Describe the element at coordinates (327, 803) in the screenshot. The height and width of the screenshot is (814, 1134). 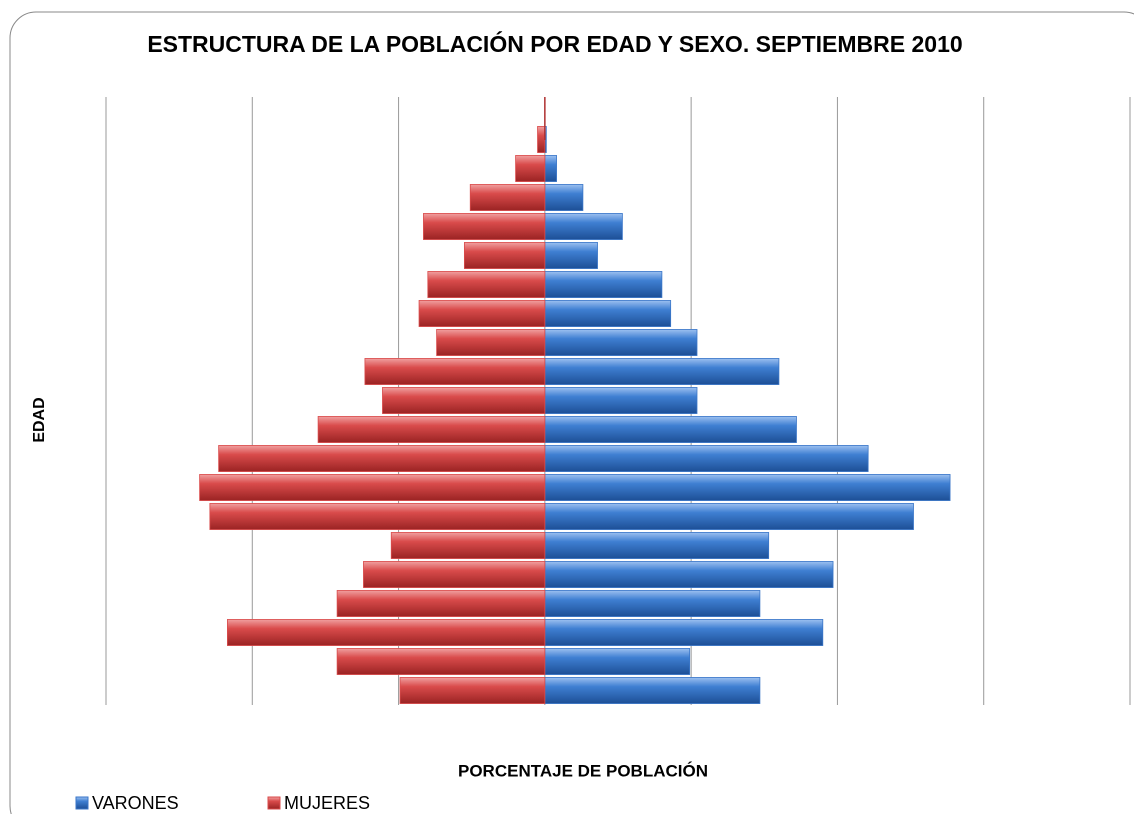
I see `legend-label: MUJERES` at that location.